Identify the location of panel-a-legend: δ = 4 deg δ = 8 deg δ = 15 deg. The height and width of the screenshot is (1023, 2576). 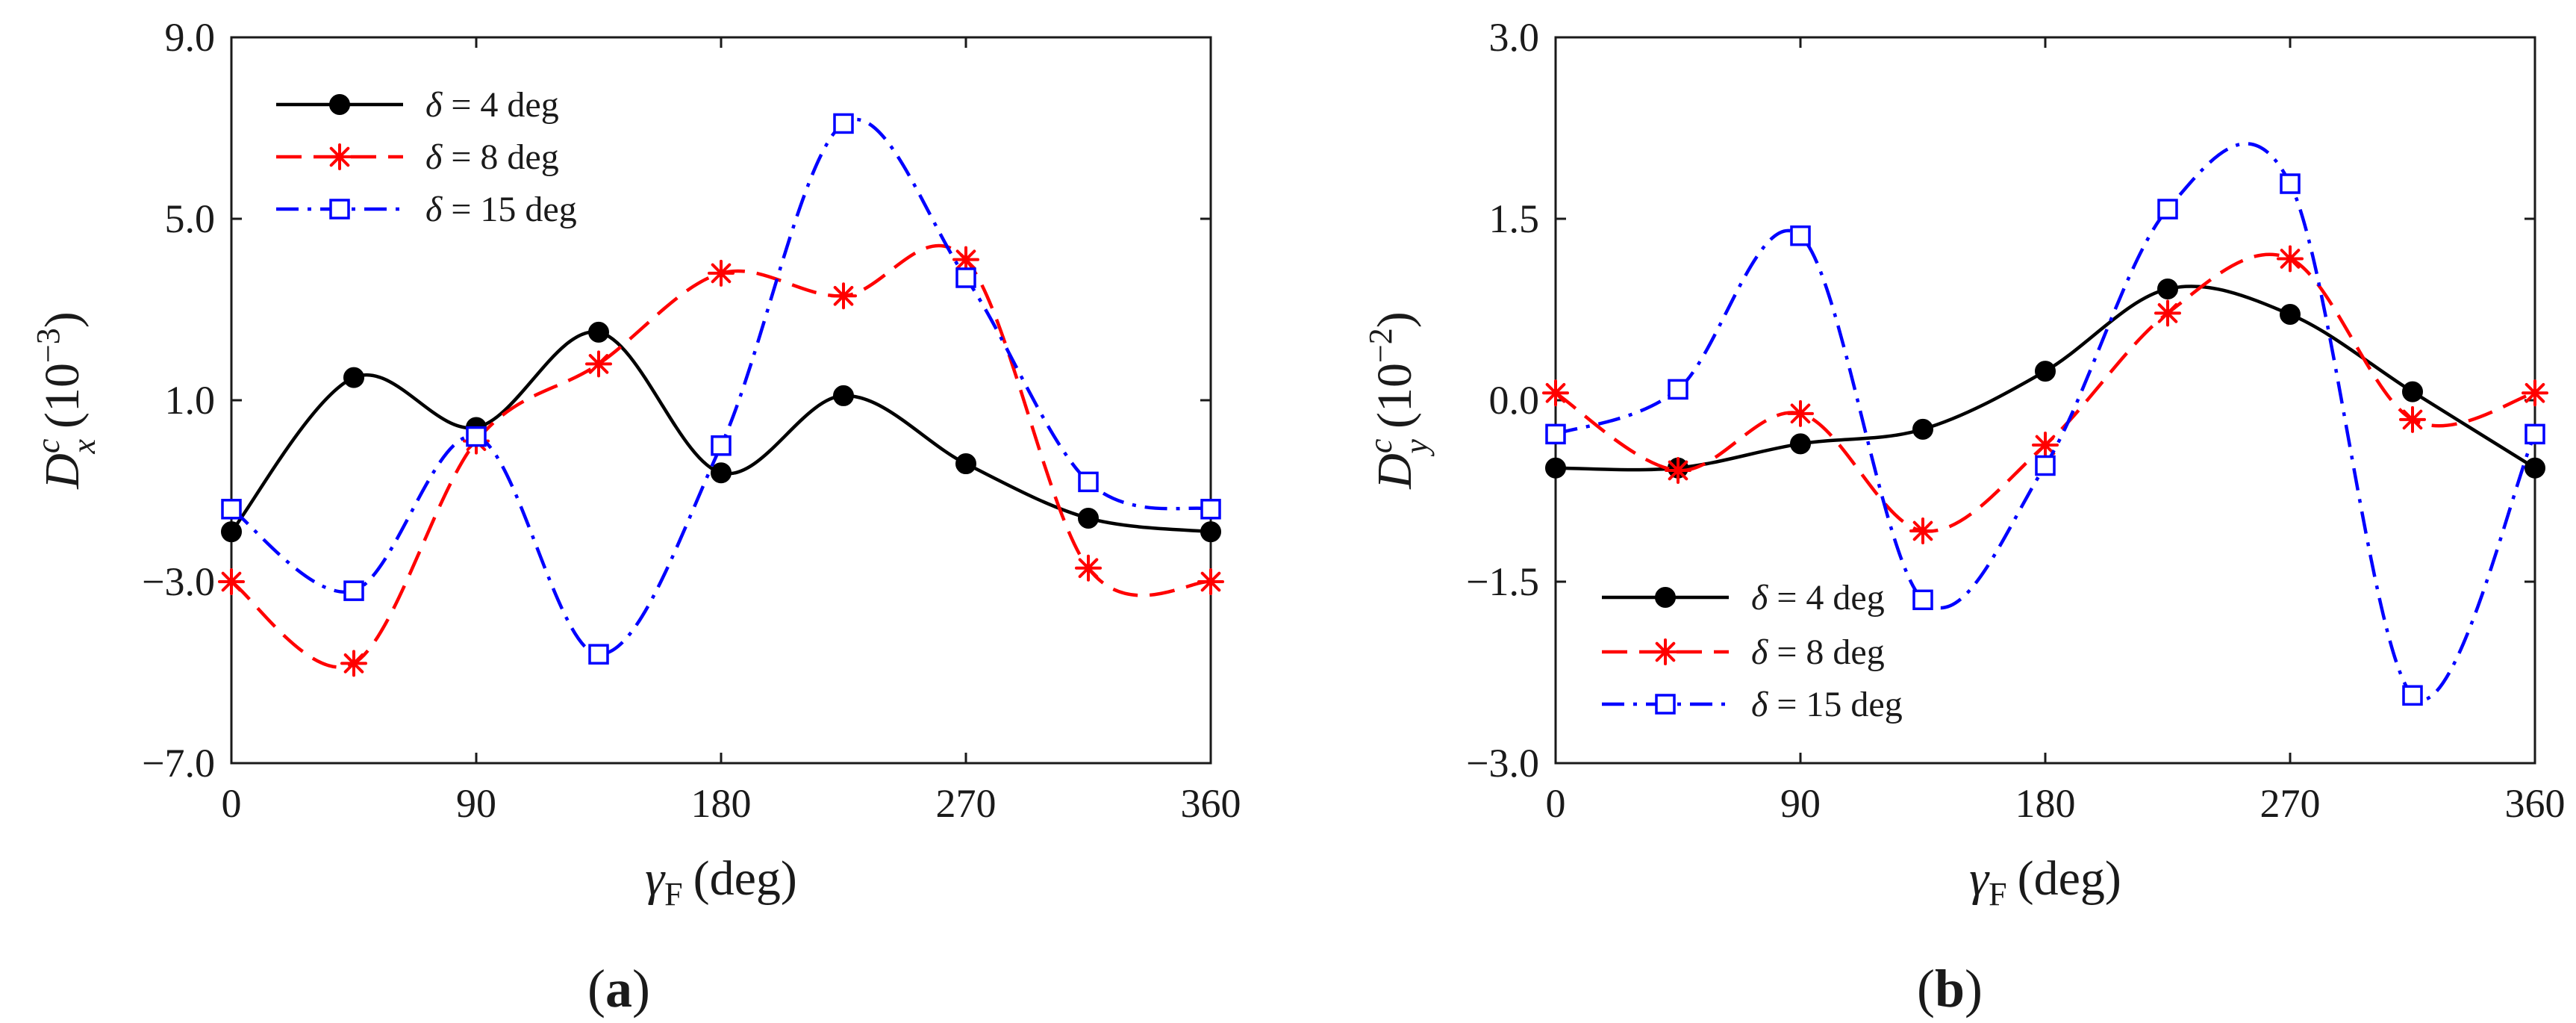
(426, 157).